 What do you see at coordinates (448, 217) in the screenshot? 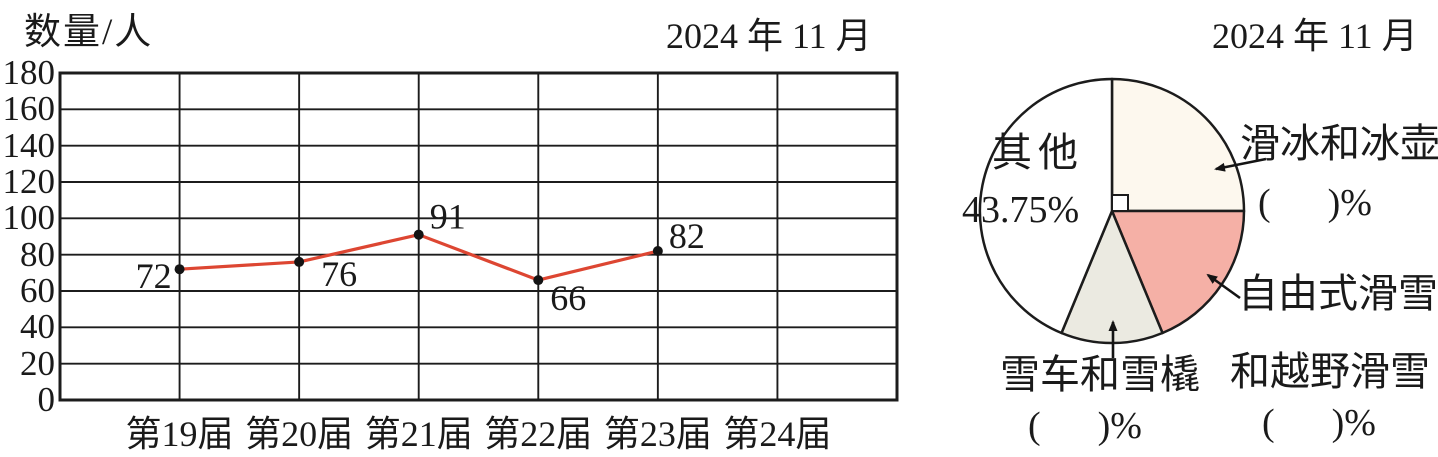
I see `data-label: 91` at bounding box center [448, 217].